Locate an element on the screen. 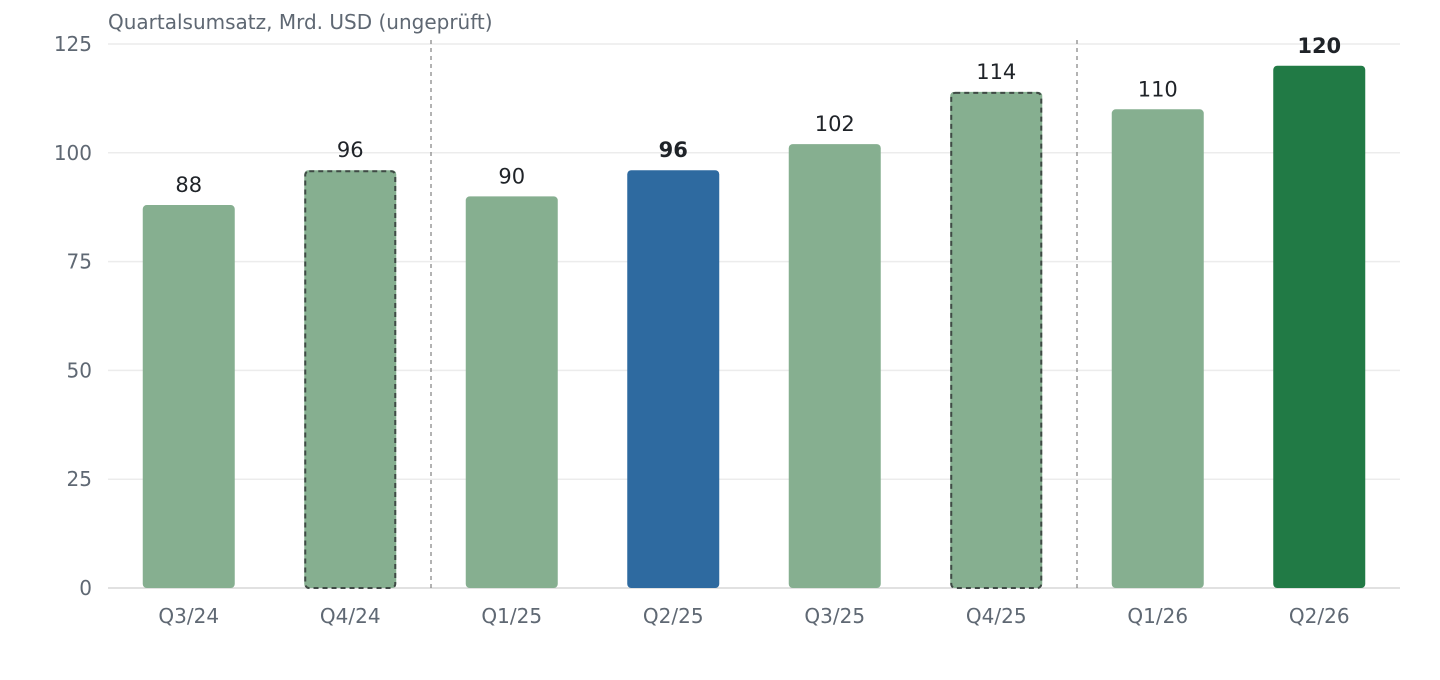 The width and height of the screenshot is (1440, 680). y-tick-label: 0 is located at coordinates (85, 588).